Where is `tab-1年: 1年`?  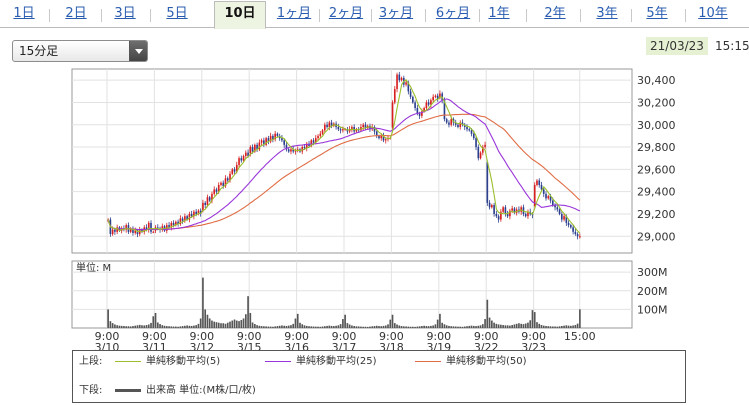
tab-1年: 1年 is located at coordinates (499, 13).